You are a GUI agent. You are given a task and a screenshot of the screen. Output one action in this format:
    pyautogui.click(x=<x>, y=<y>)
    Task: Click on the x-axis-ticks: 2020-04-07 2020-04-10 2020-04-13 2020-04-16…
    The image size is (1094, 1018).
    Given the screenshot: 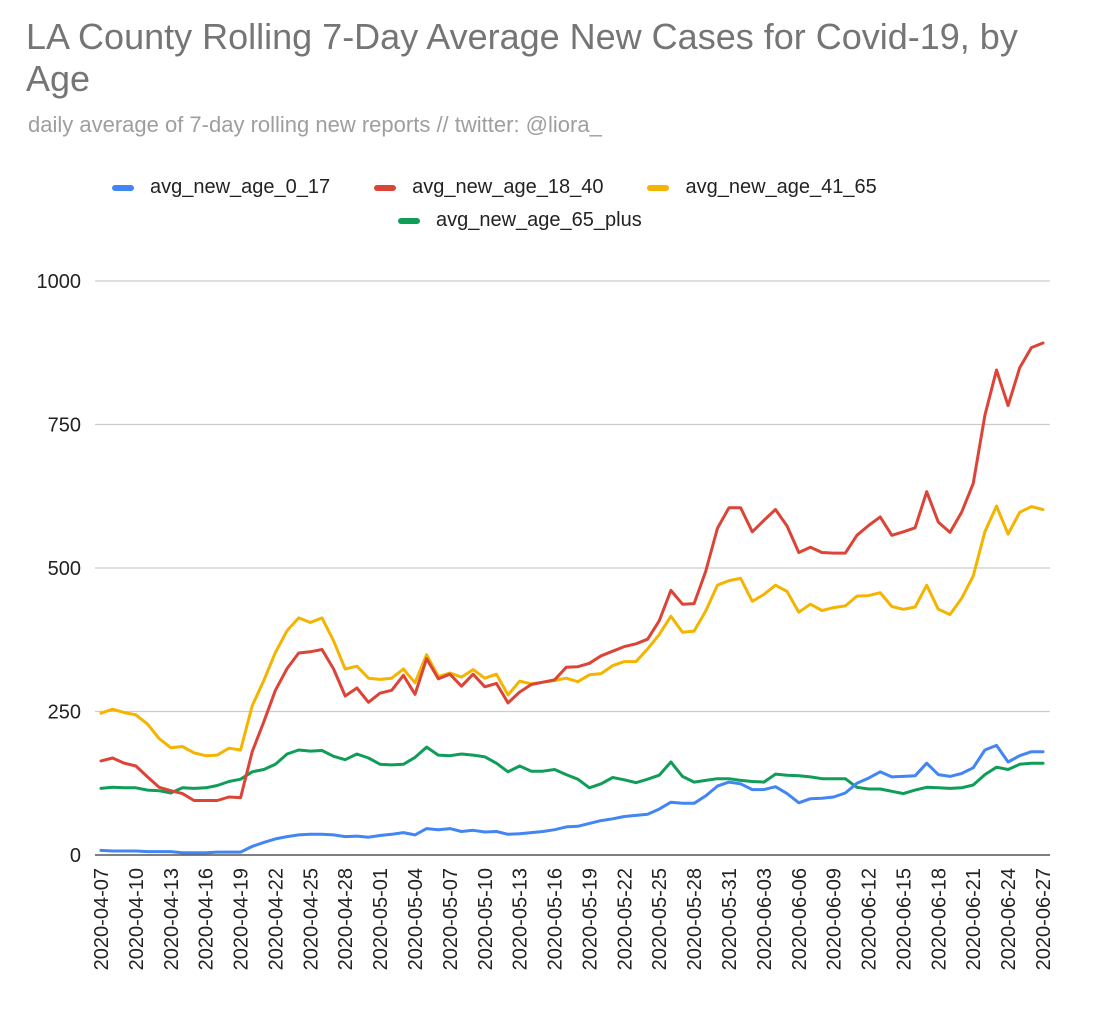 What is the action you would take?
    pyautogui.click(x=573, y=919)
    